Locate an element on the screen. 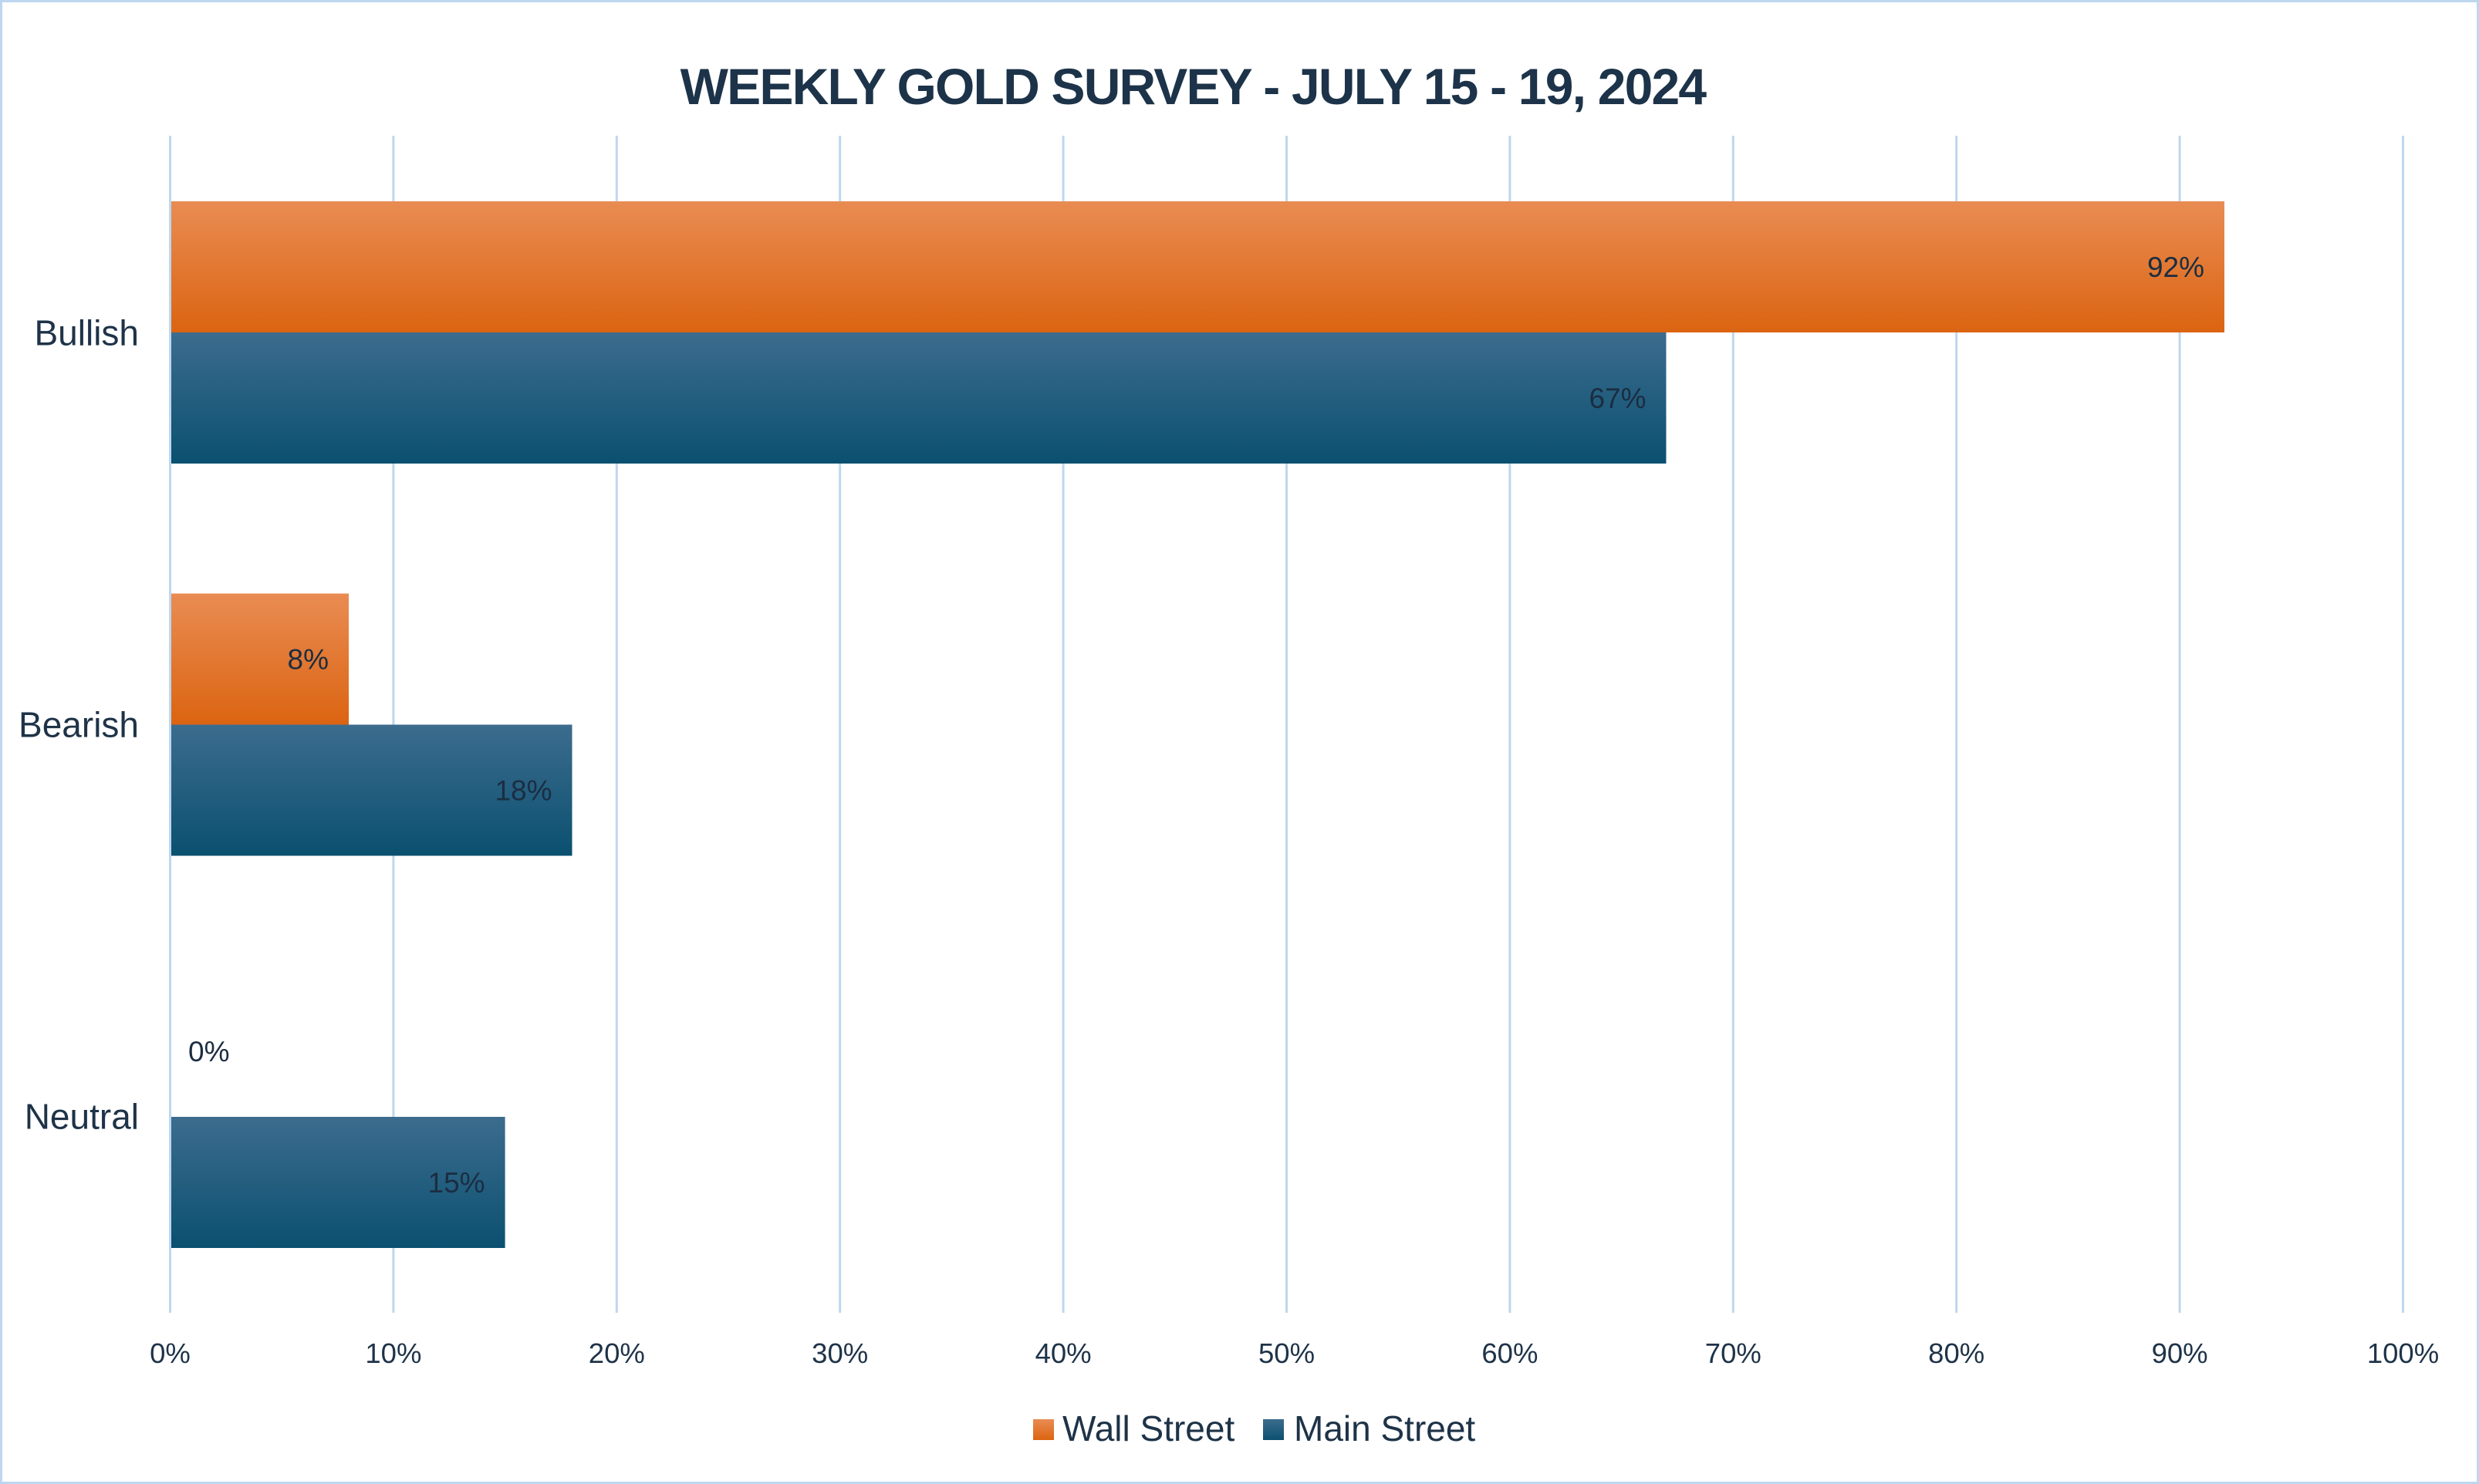  svg-text: 40% is located at coordinates (1063, 1353).